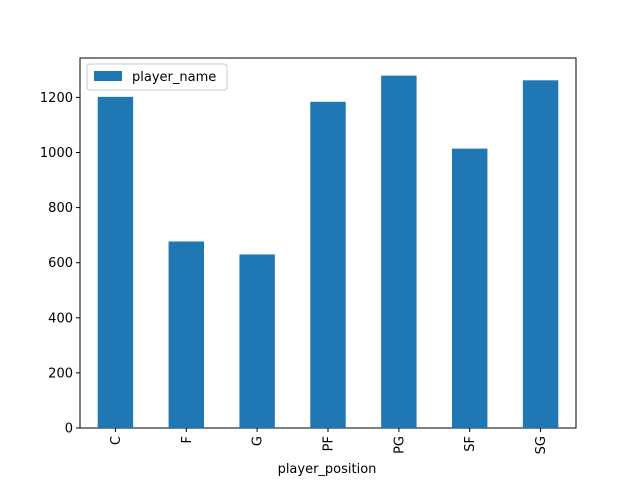 The height and width of the screenshot is (480, 640). I want to click on y-tick-label: 0, so click(69, 429).